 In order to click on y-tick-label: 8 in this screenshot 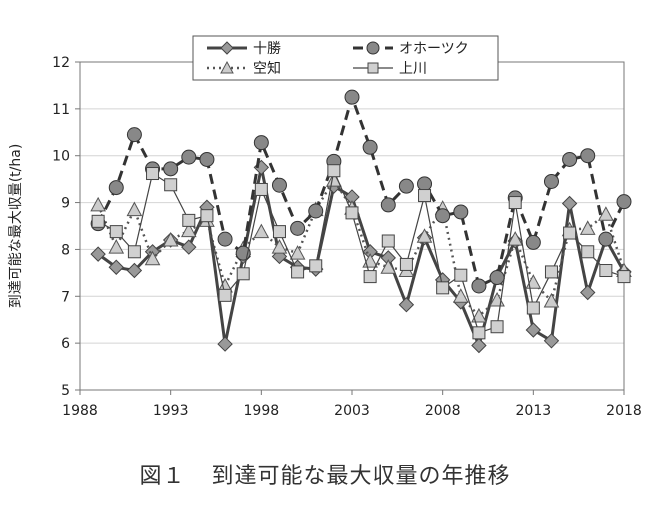, I will do `click(65, 250)`.